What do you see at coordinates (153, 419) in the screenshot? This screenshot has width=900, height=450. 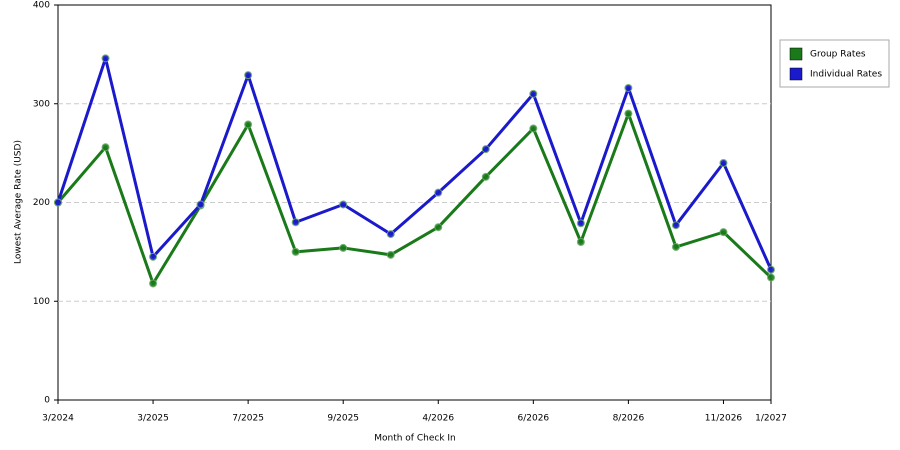 I see `x-tick-label: 3/2025` at bounding box center [153, 419].